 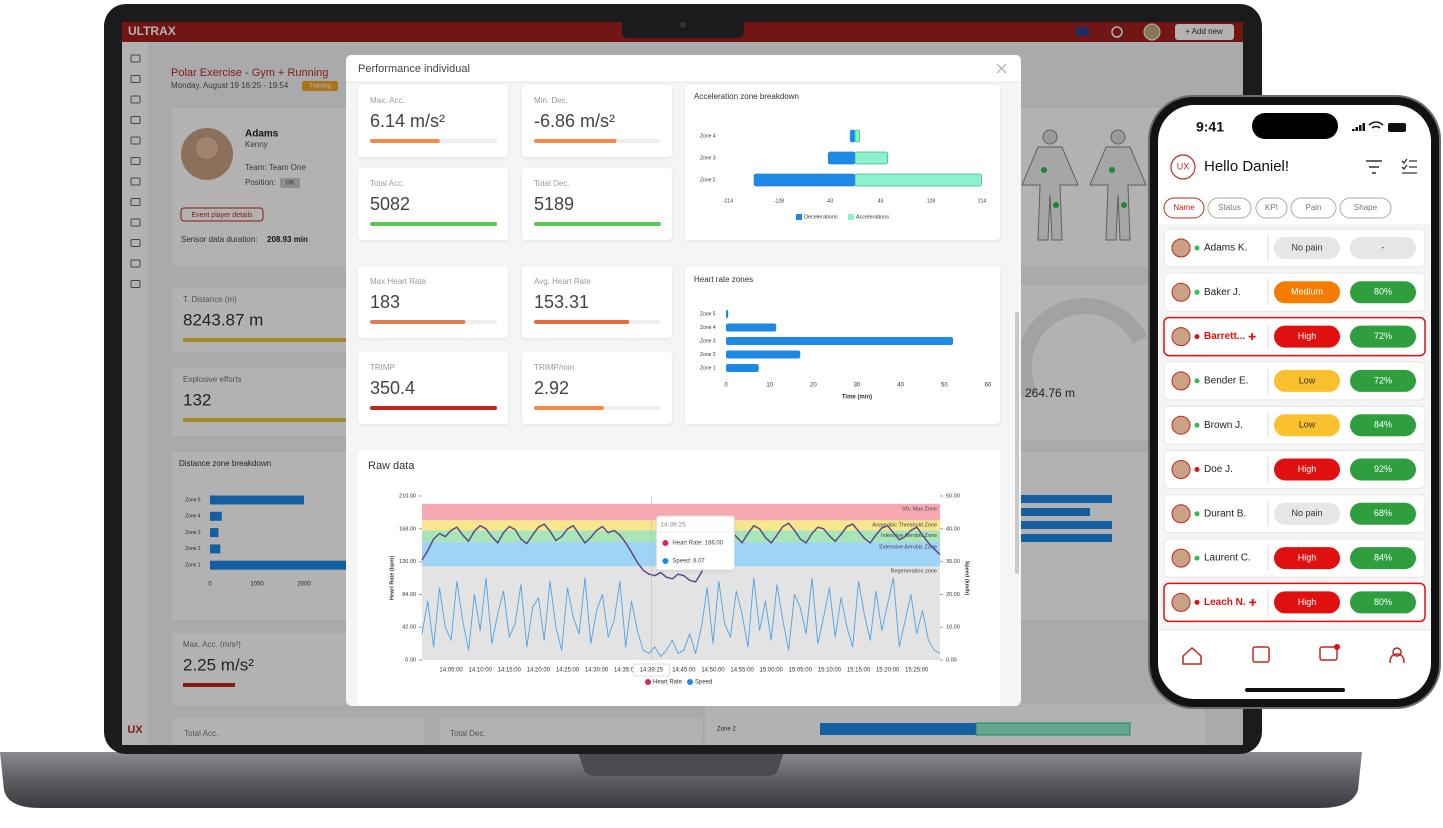 I want to click on footer-logo: UX, so click(x=135, y=730).